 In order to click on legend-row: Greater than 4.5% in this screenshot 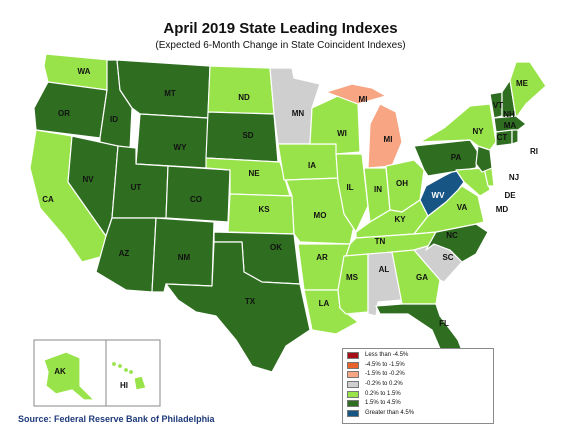, I will do `click(418, 414)`.